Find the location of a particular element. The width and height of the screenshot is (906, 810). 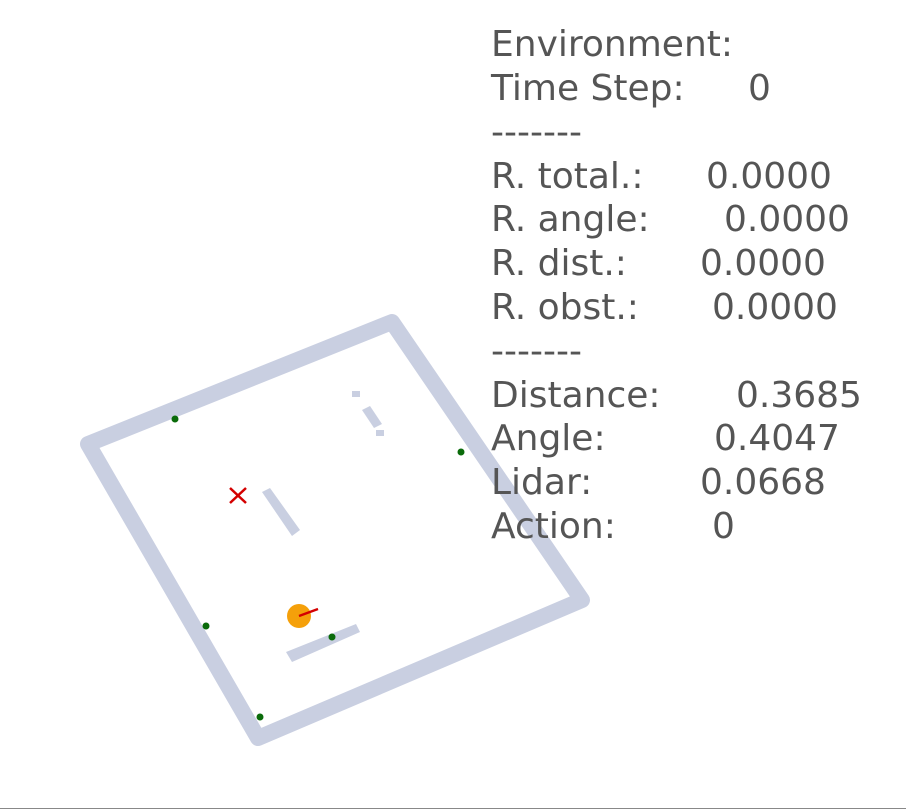

line-value: 0.3685 is located at coordinates (799, 395).